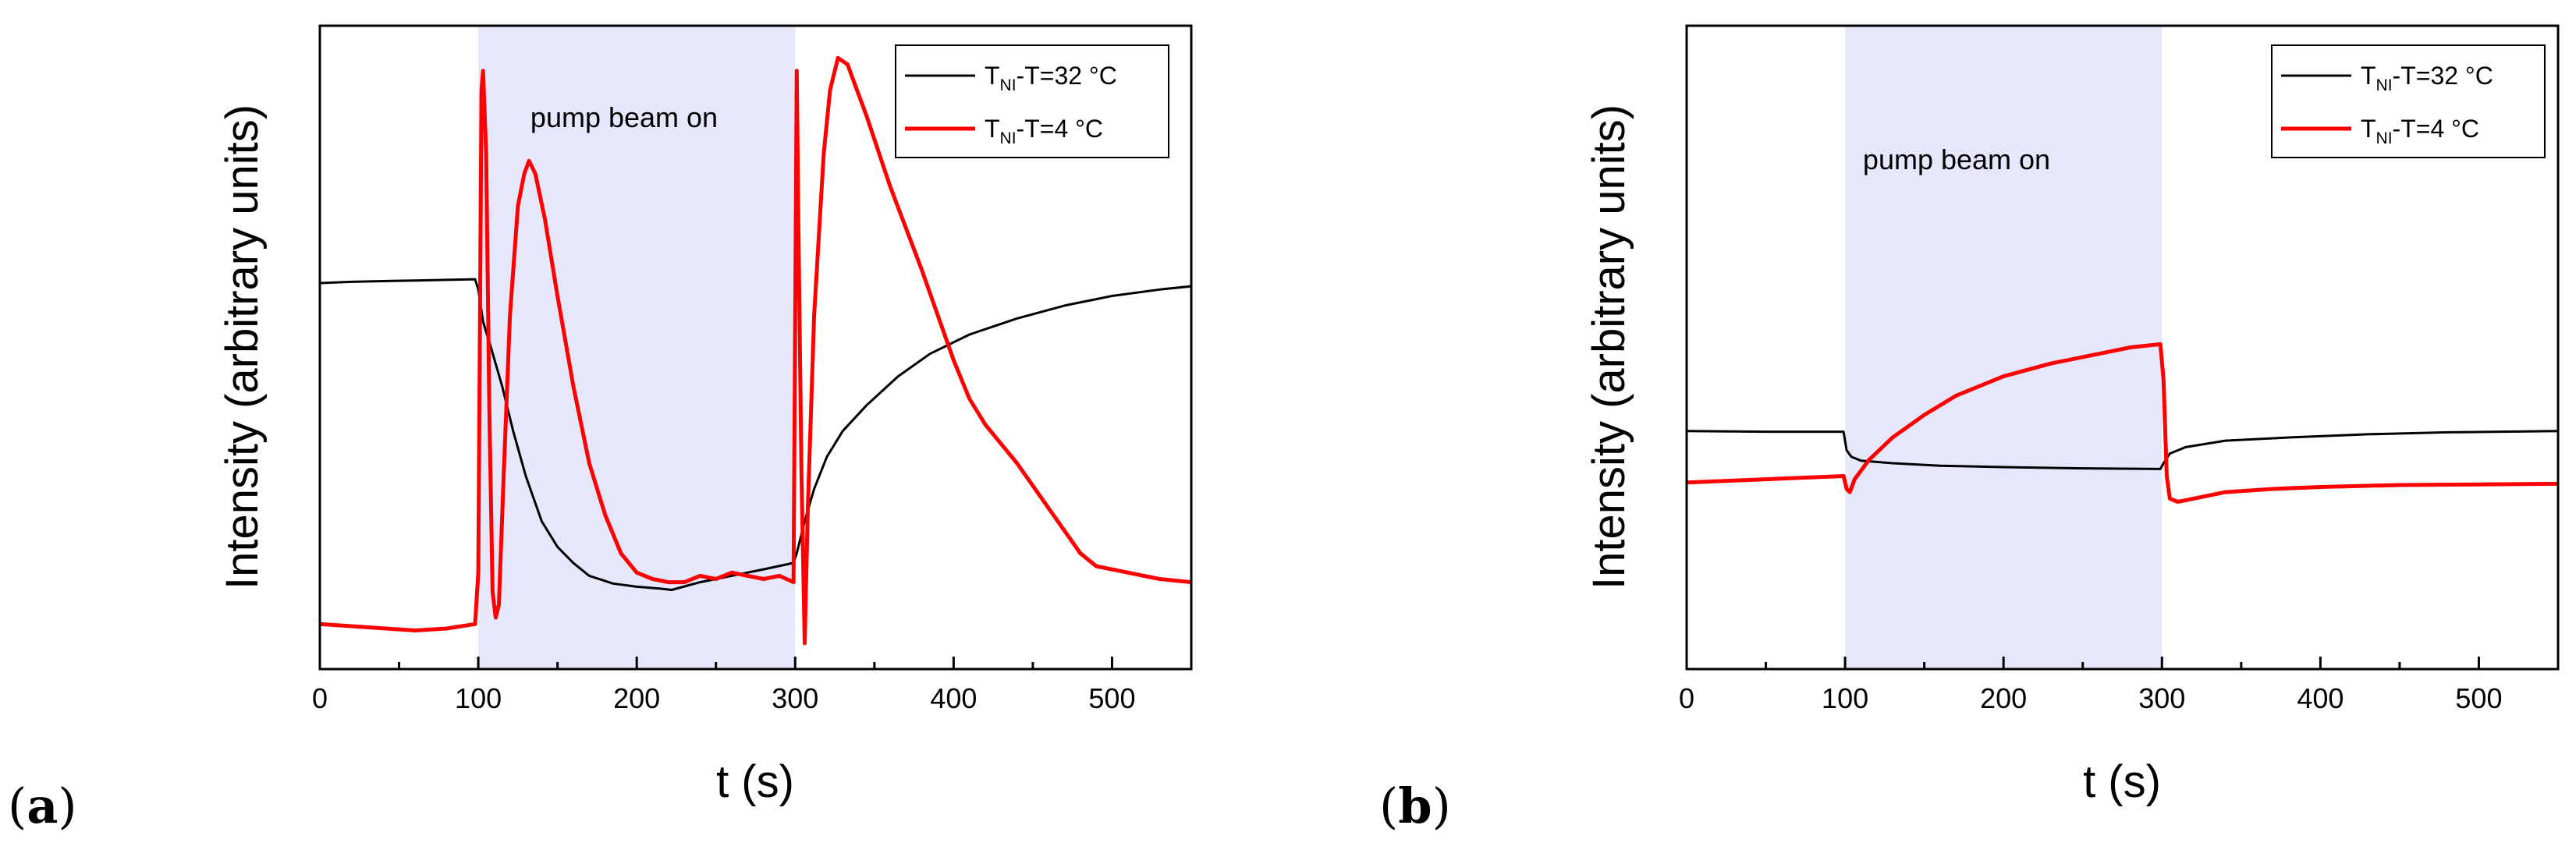  Describe the element at coordinates (755, 781) in the screenshot. I see `x-axis-label-a: t (s)` at that location.